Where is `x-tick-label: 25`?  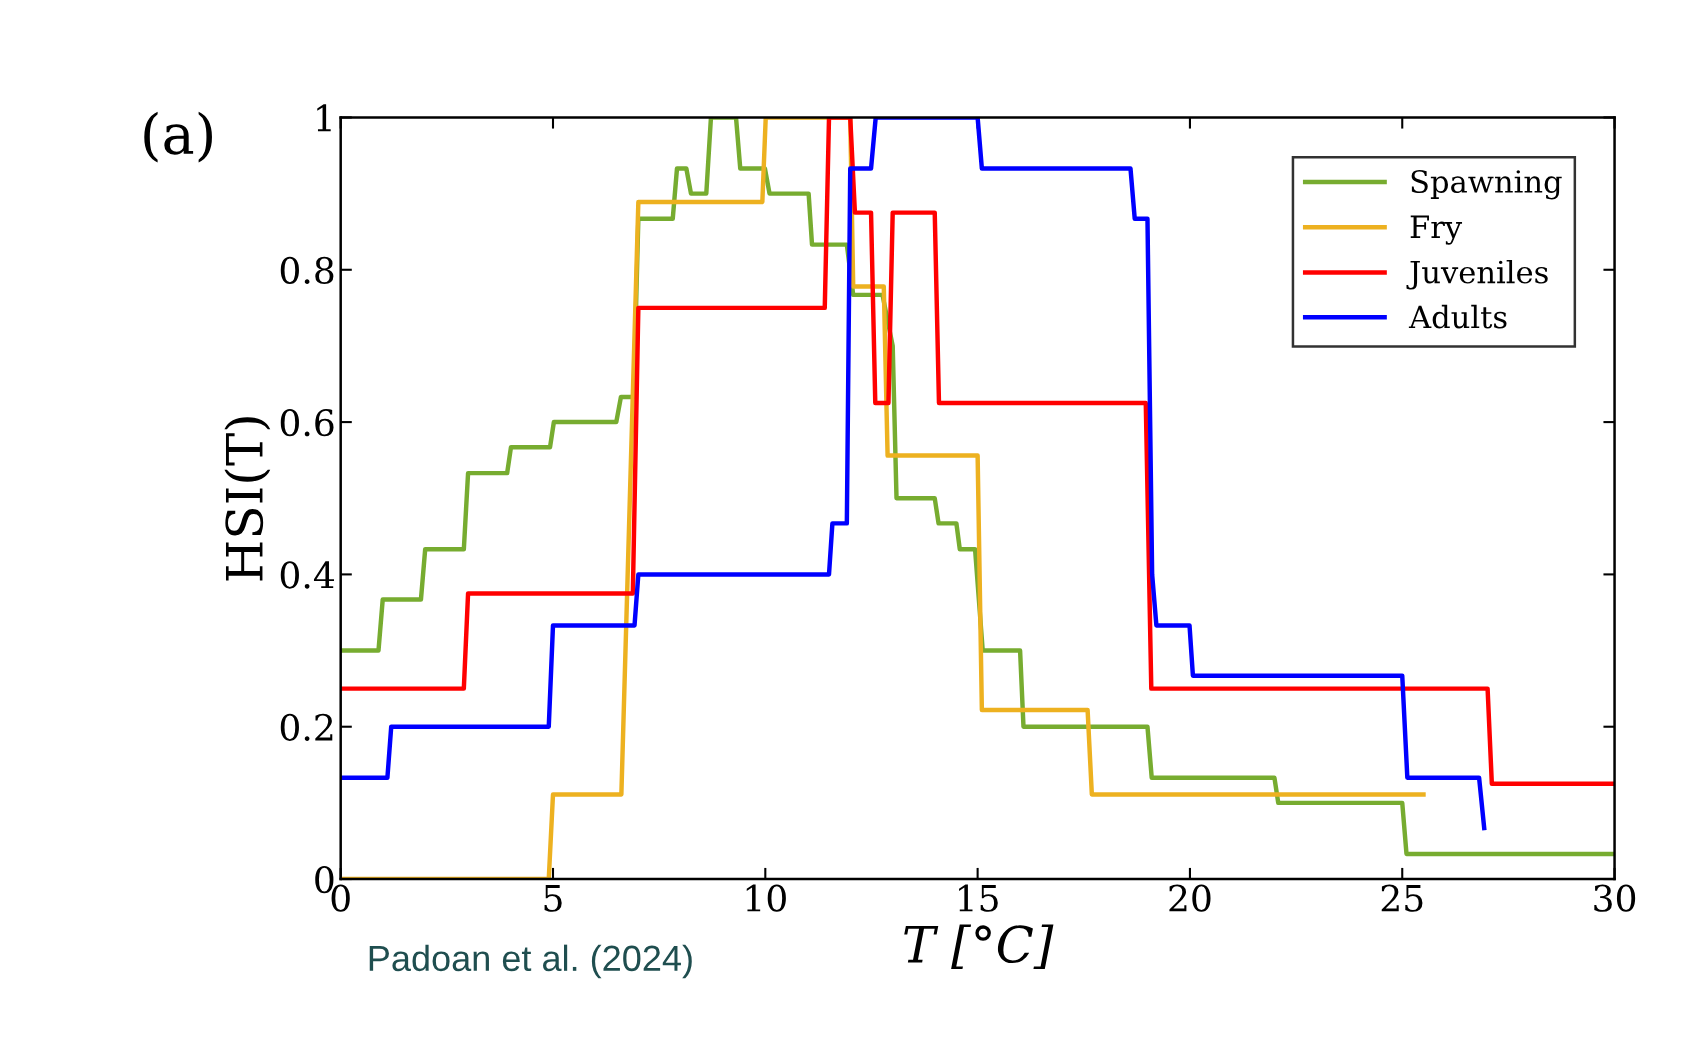
x-tick-label: 25 is located at coordinates (1402, 898).